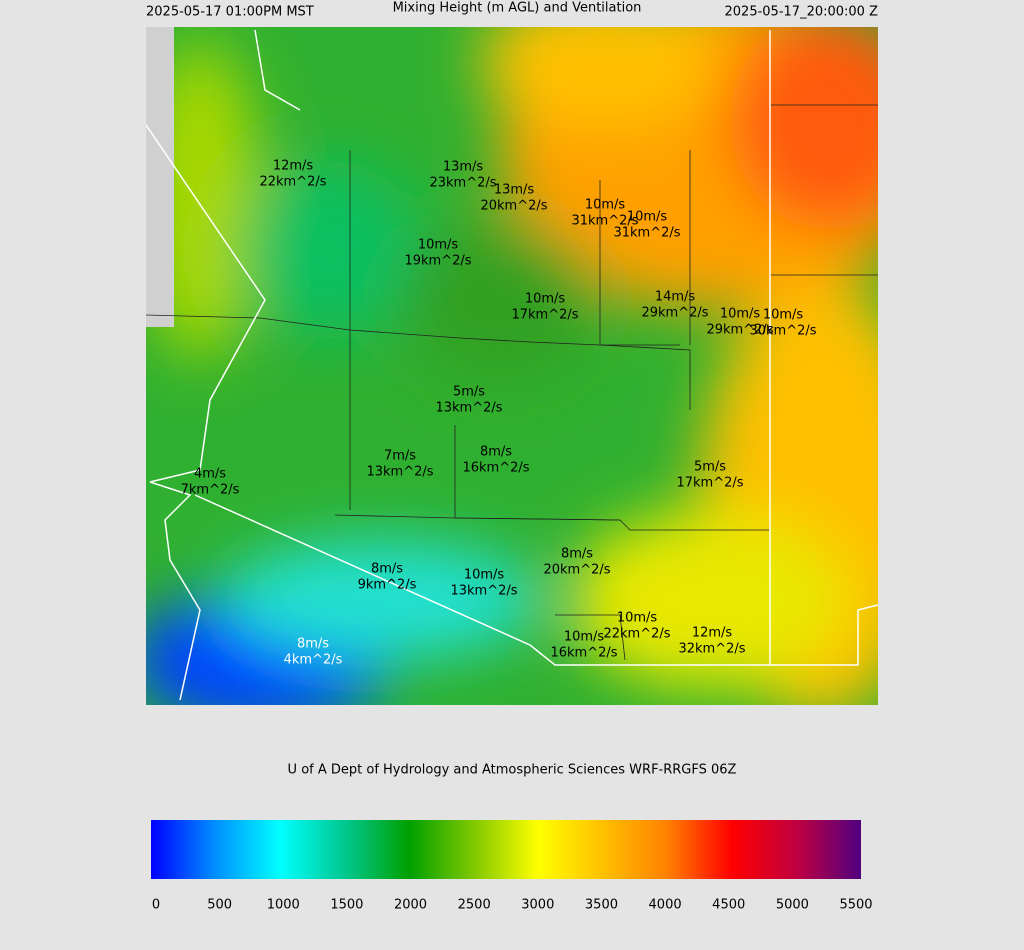 This screenshot has width=1024, height=950. I want to click on wind-speed-label: 4m/s, so click(210, 474).